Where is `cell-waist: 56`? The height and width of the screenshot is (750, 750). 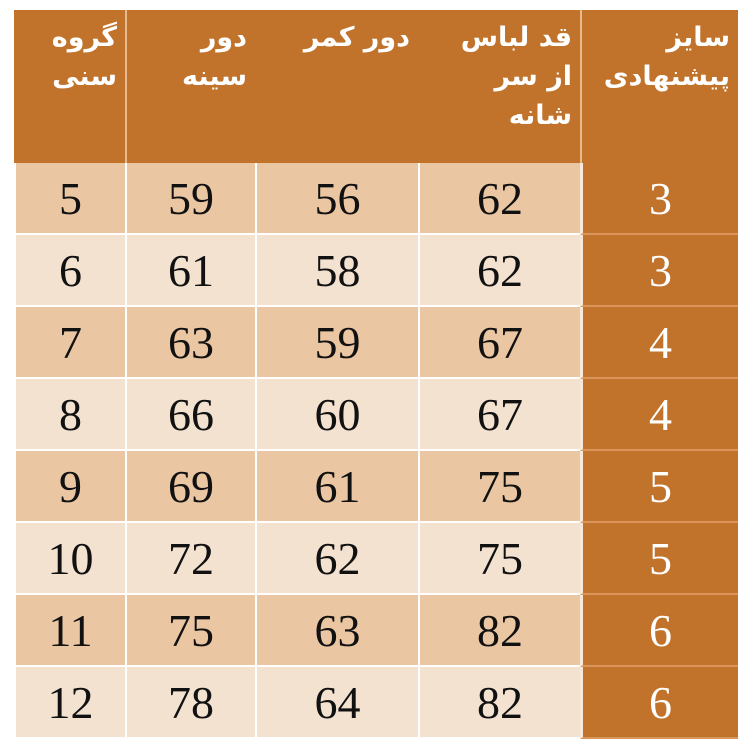
cell-waist: 56 is located at coordinates (336, 199).